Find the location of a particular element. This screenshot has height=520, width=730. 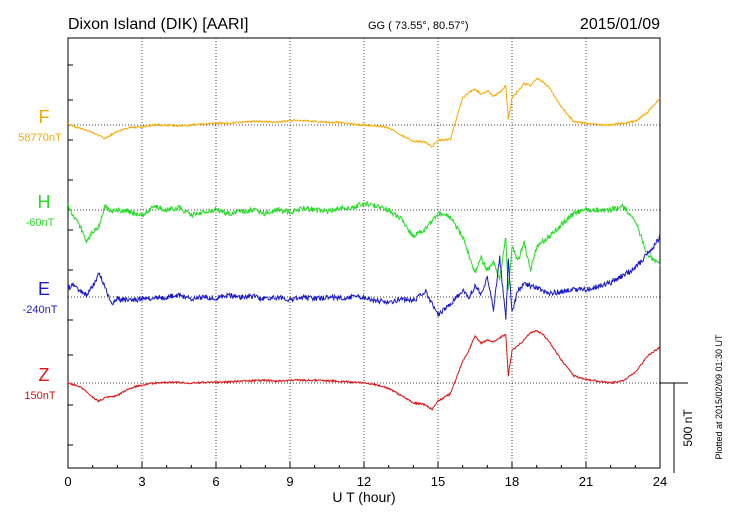

series-line-e is located at coordinates (364, 277).